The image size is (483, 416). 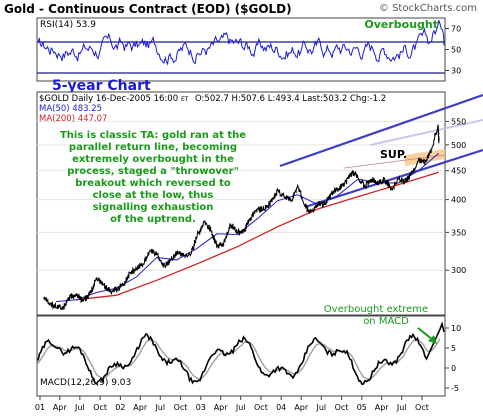 I want to click on price-tick-label: 450, so click(x=458, y=171).